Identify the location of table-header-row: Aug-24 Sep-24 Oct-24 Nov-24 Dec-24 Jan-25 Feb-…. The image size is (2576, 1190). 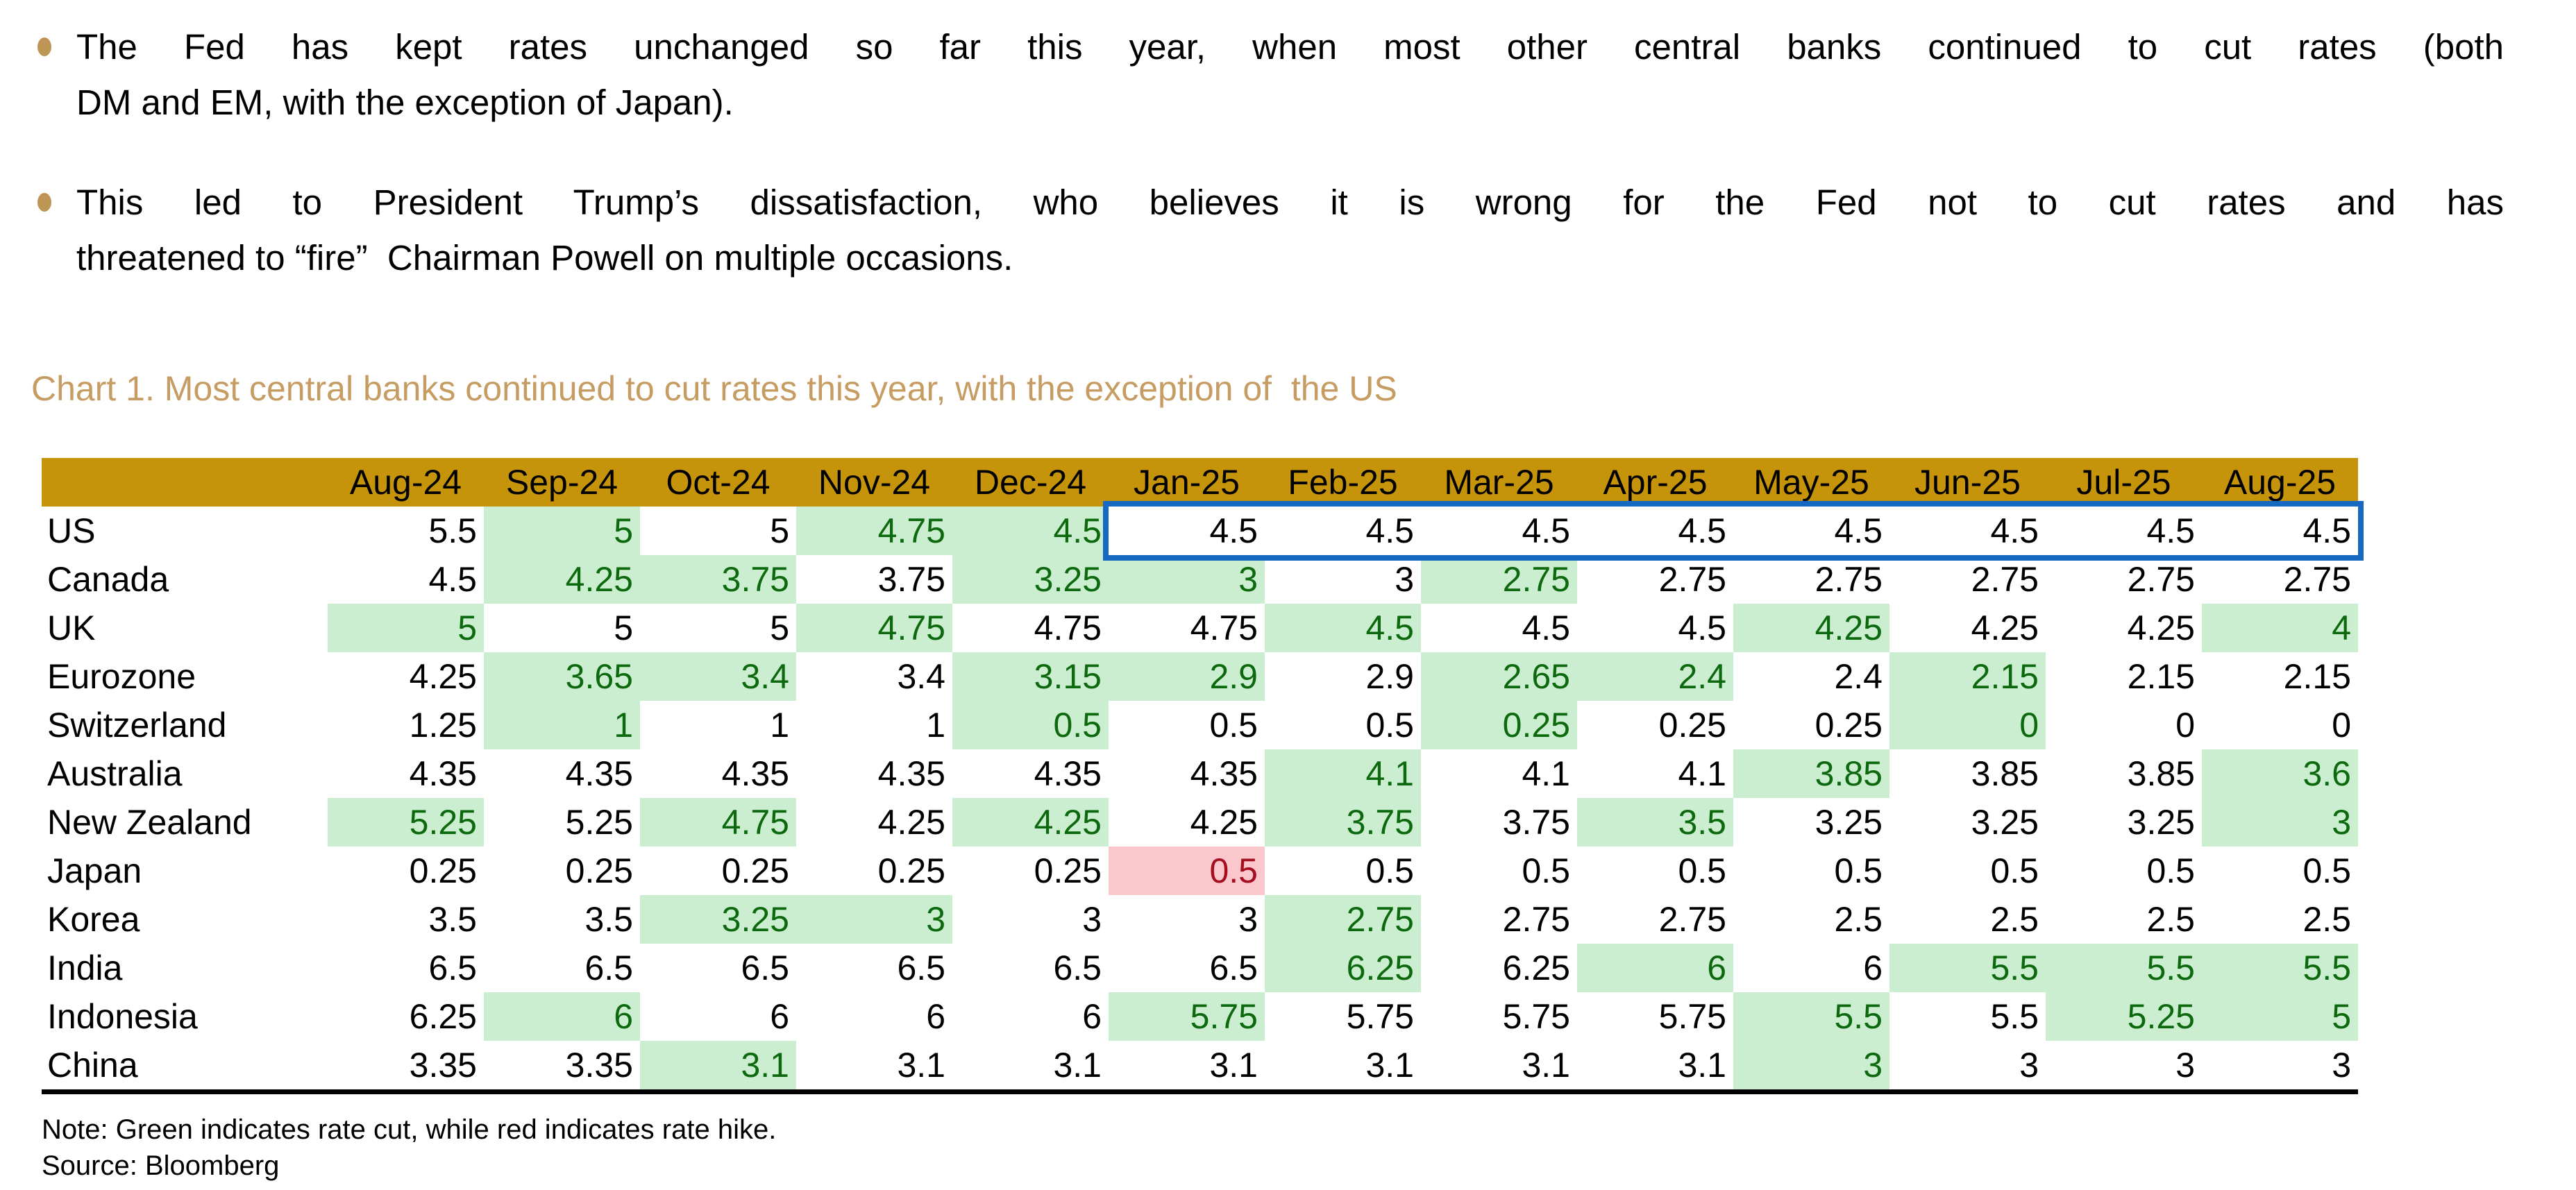
(1200, 482).